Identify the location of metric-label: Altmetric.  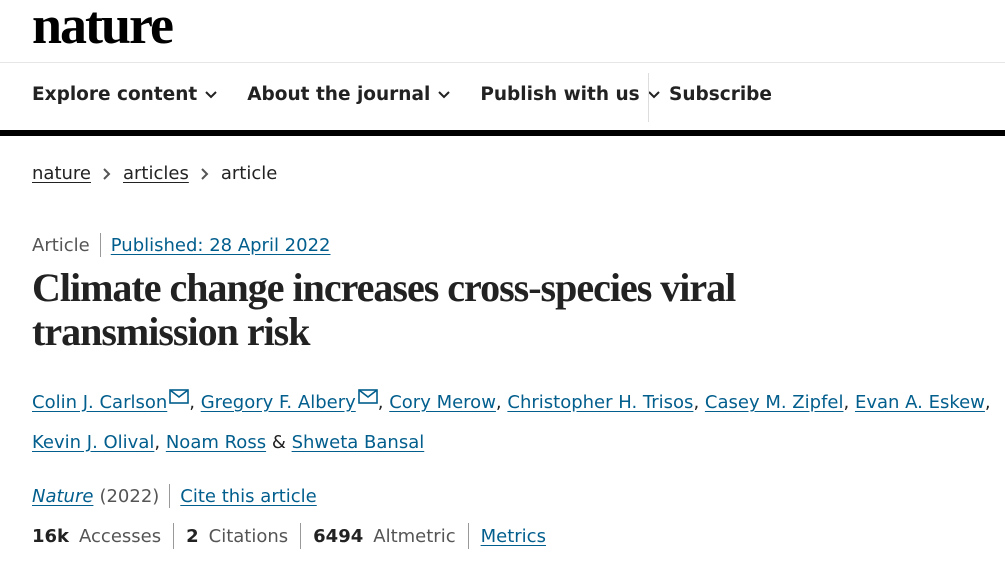
(414, 536).